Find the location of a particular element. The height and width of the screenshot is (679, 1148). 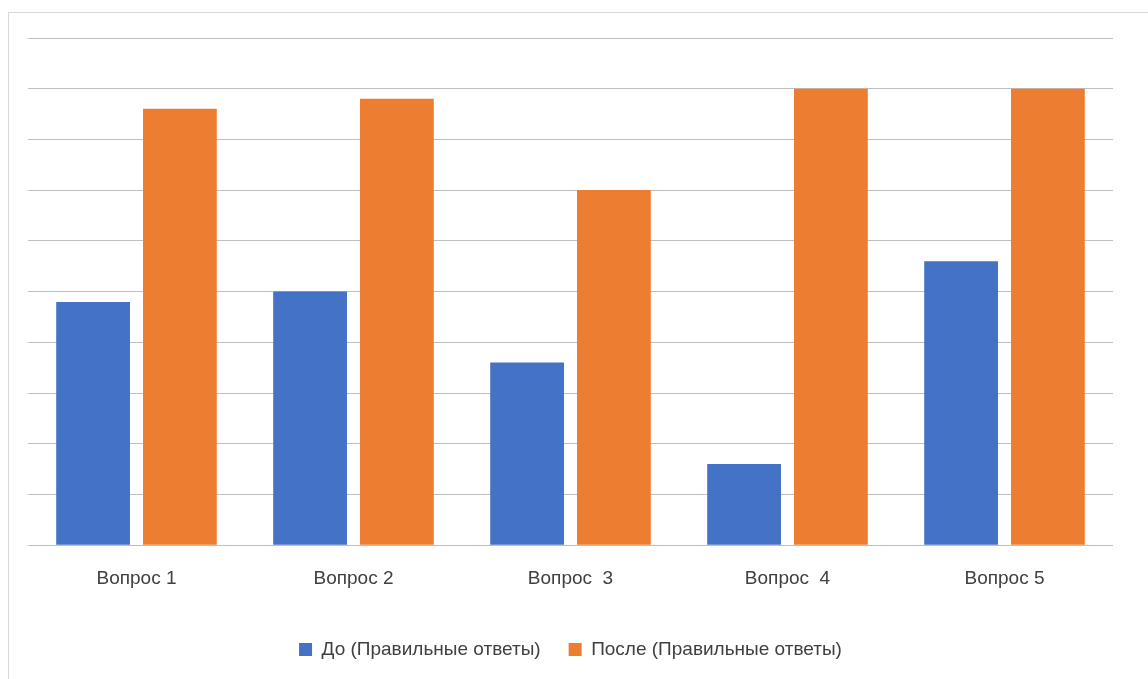

legend-label: После (Правильные ответы) is located at coordinates (716, 648).